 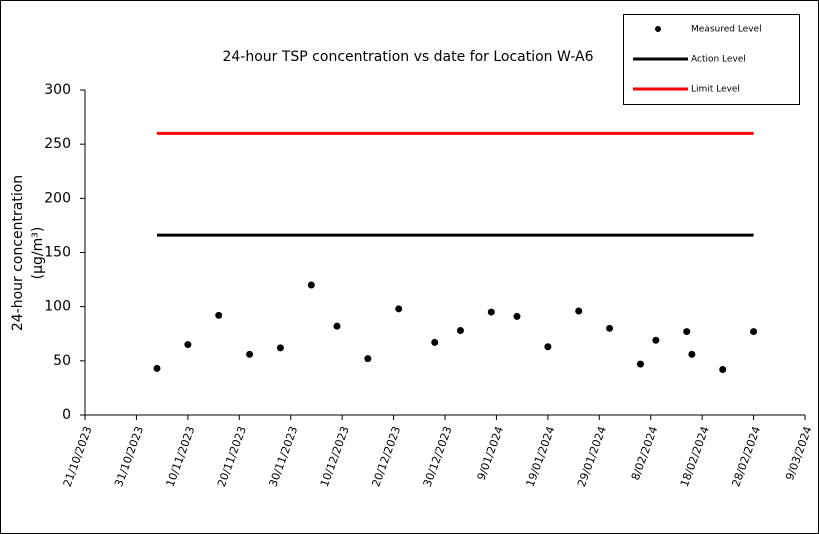 What do you see at coordinates (726, 30) in the screenshot?
I see `legend-label: Measured Level` at bounding box center [726, 30].